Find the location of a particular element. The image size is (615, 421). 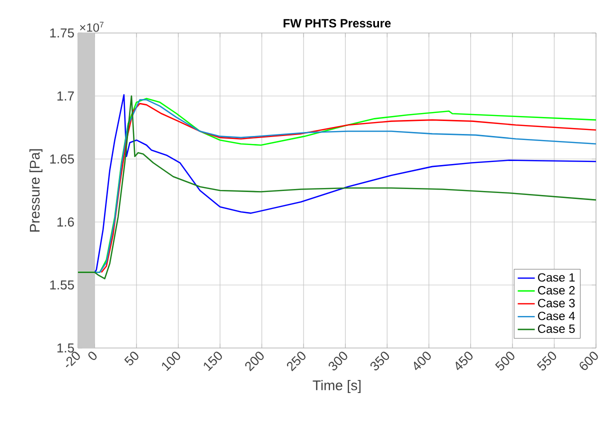

x-tick-label: 300 is located at coordinates (338, 361).